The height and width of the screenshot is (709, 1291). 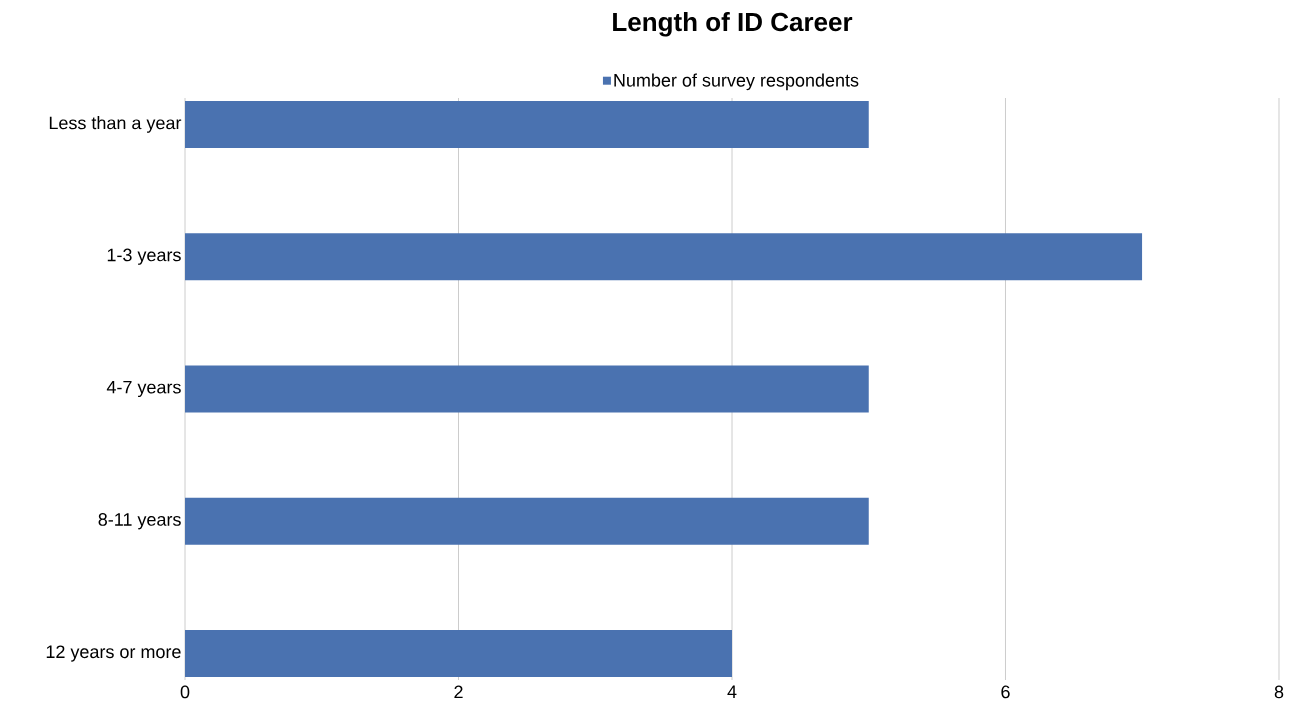 What do you see at coordinates (1005, 692) in the screenshot?
I see `x-tick-label: 6` at bounding box center [1005, 692].